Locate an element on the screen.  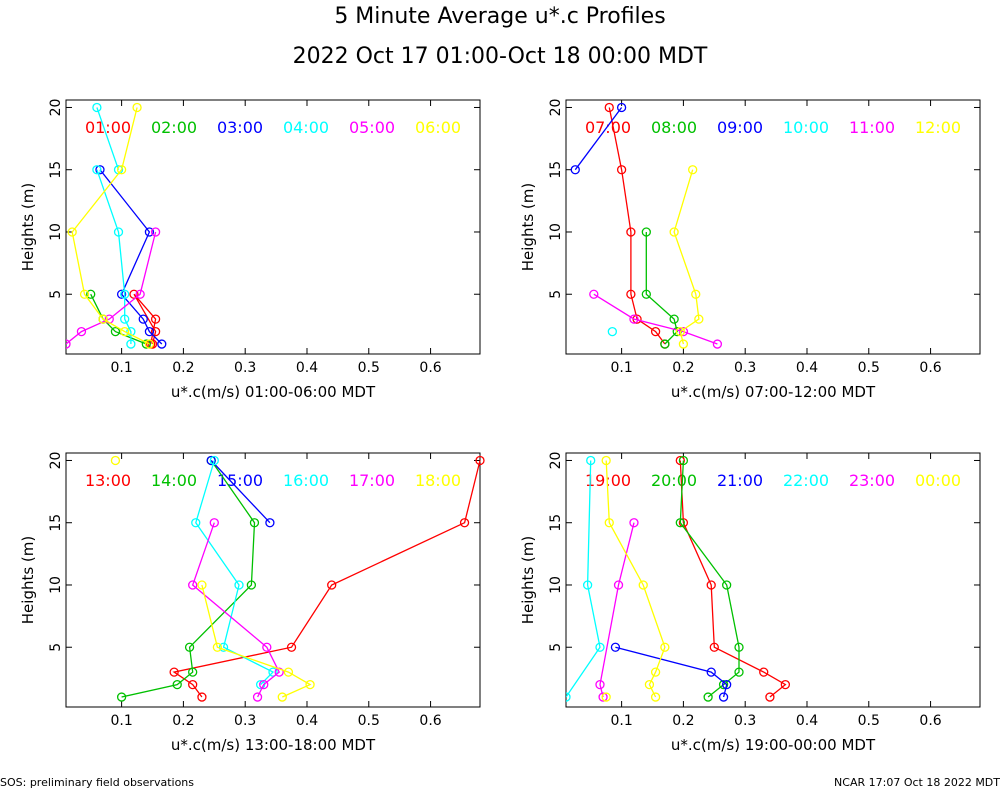
legend-entry: 20:00 is located at coordinates (674, 480).